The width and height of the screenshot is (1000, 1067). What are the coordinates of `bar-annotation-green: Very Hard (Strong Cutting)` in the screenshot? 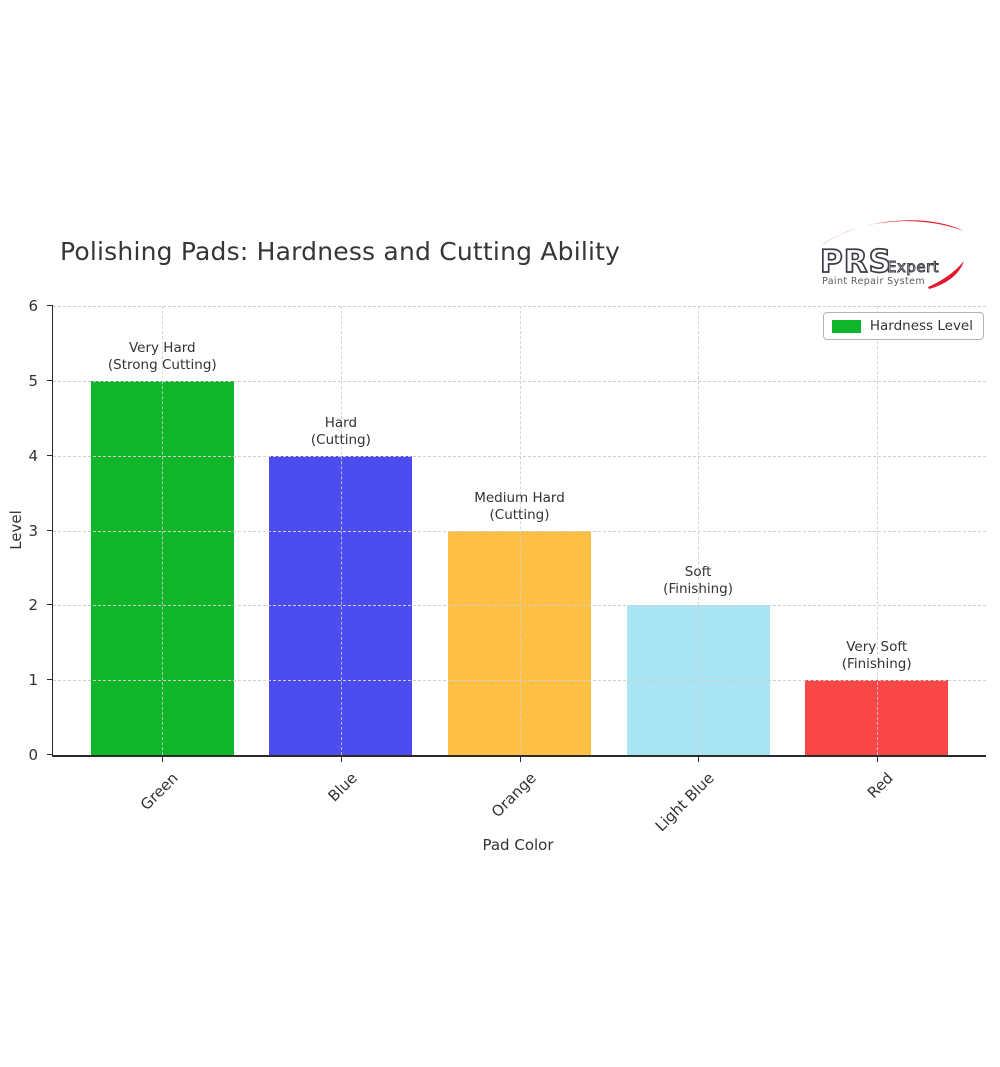 It's located at (162, 357).